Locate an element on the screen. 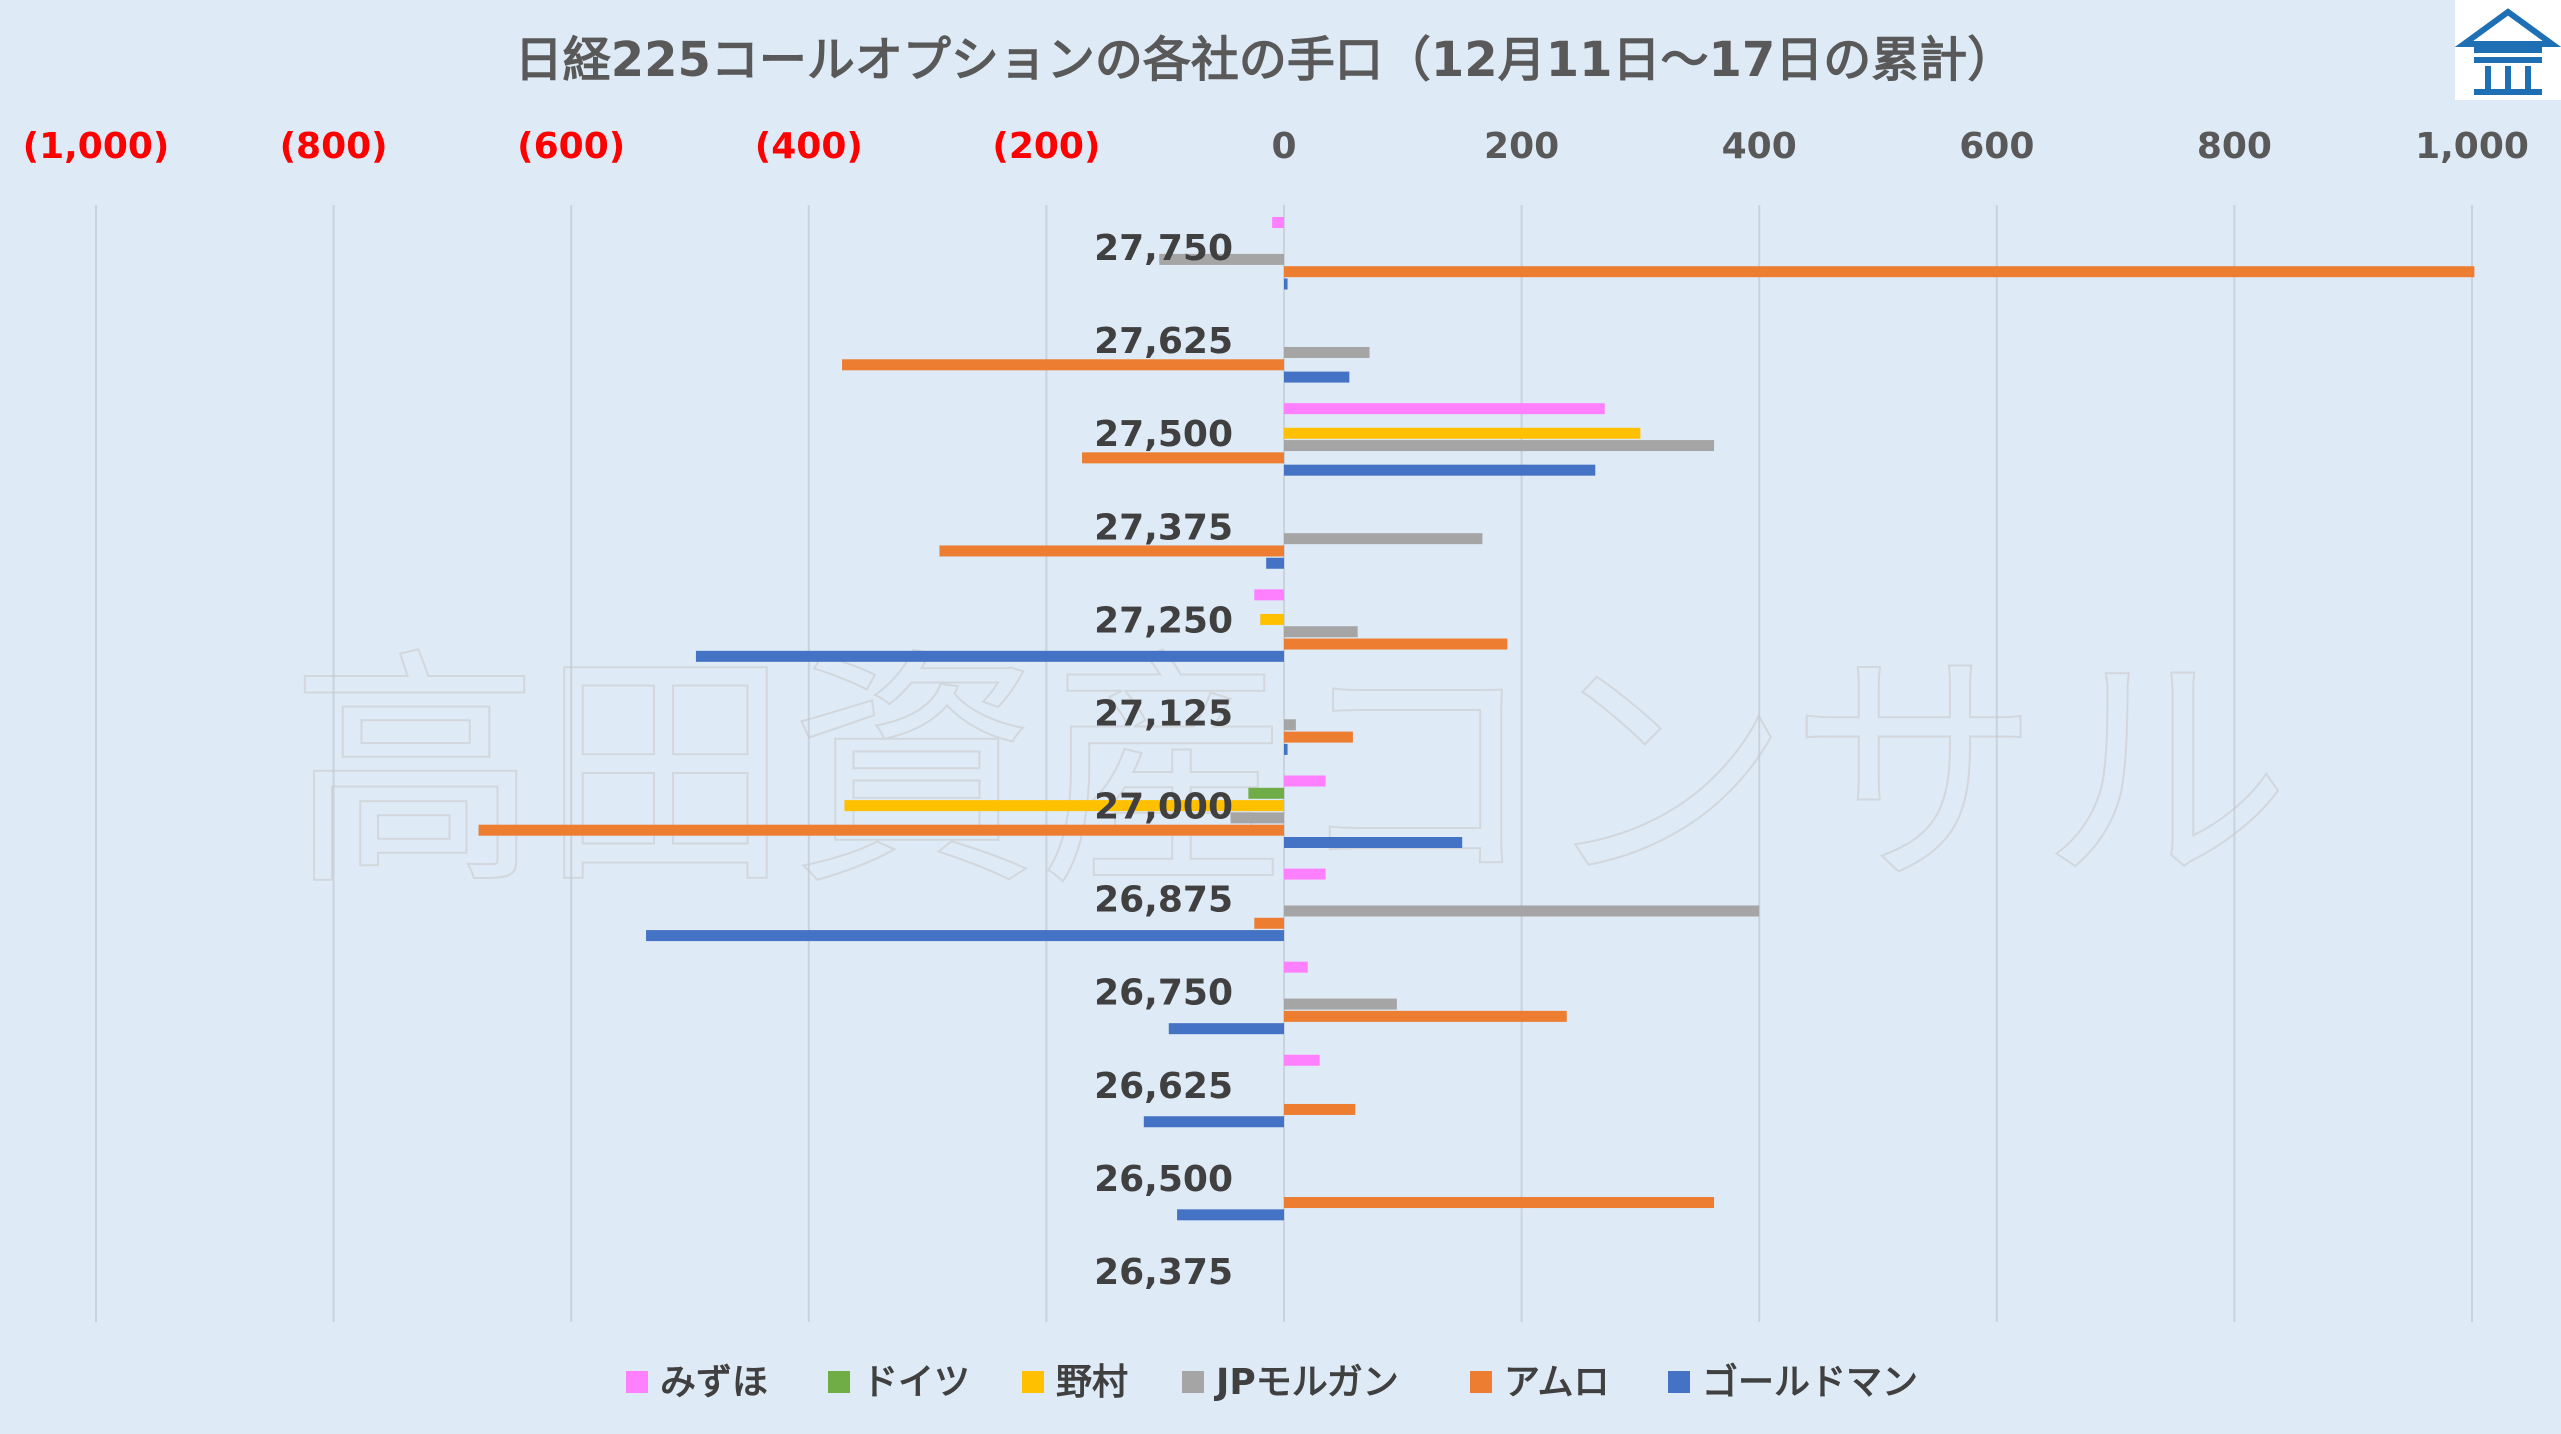  legend: みずほ ドイツ 野村 JPモルガン アムロ ゴールドマン is located at coordinates (1272, 1382).